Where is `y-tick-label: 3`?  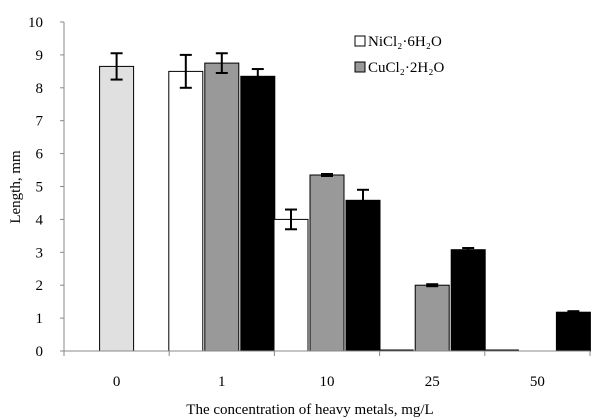
y-tick-label: 3 is located at coordinates (40, 253).